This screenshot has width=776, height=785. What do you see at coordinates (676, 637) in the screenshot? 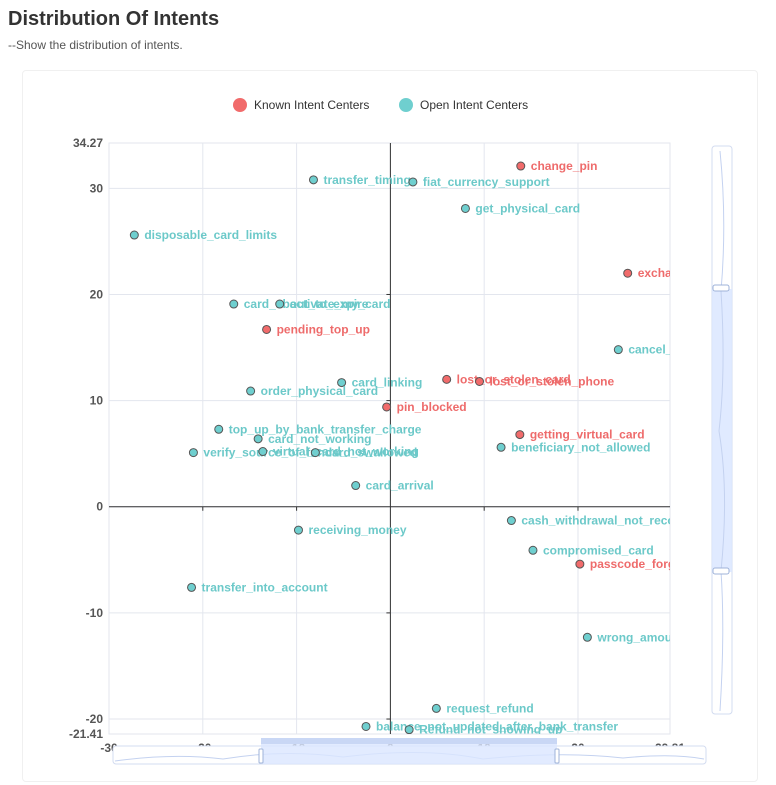
I see `data-point-label: wrong_amount_of_cash_received` at bounding box center [676, 637].